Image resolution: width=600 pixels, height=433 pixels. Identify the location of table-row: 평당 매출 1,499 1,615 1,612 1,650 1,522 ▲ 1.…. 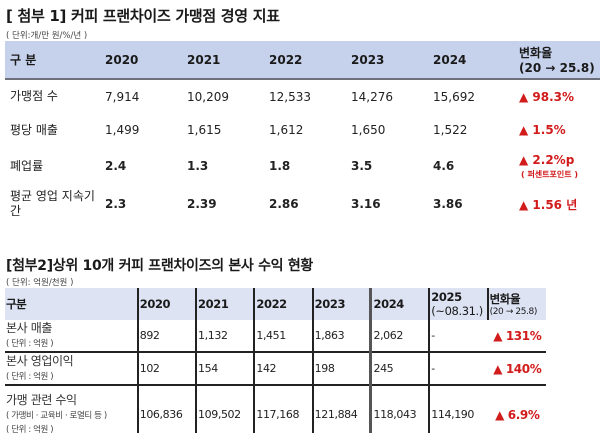
(302, 130).